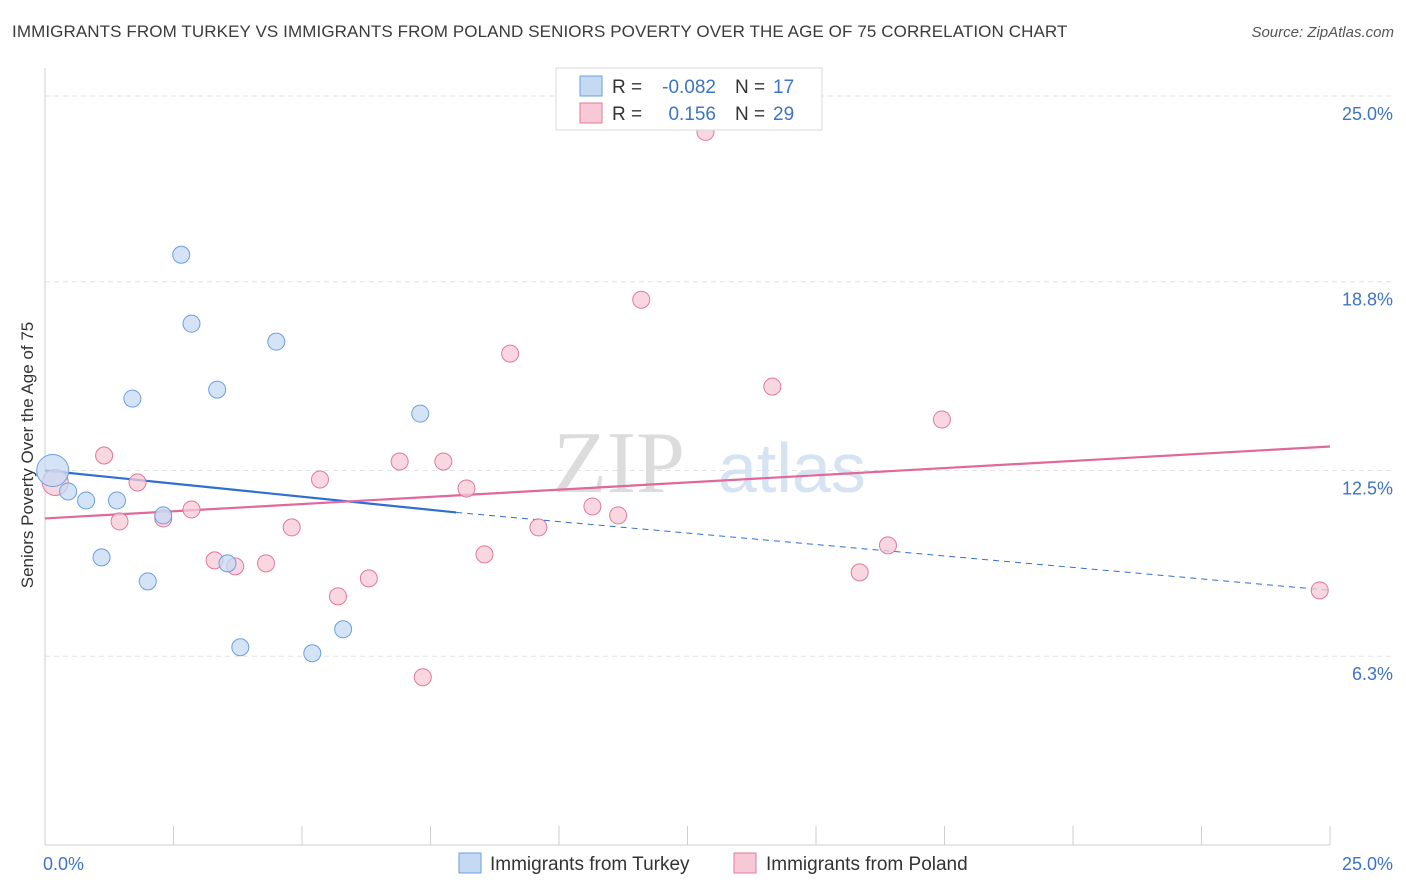 This screenshot has width=1406, height=892. What do you see at coordinates (783, 114) in the screenshot?
I see `legend-n-value-poland: 29` at bounding box center [783, 114].